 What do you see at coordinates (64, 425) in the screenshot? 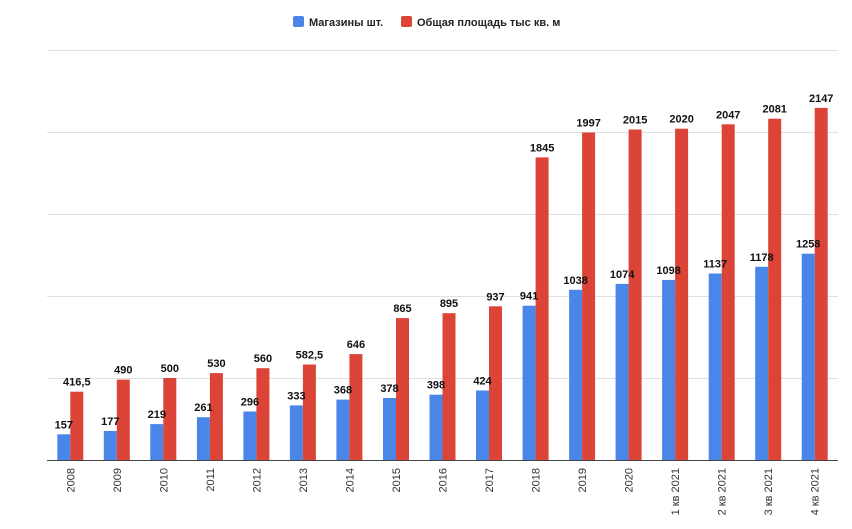
I see `label-stores-0: 157` at bounding box center [64, 425].